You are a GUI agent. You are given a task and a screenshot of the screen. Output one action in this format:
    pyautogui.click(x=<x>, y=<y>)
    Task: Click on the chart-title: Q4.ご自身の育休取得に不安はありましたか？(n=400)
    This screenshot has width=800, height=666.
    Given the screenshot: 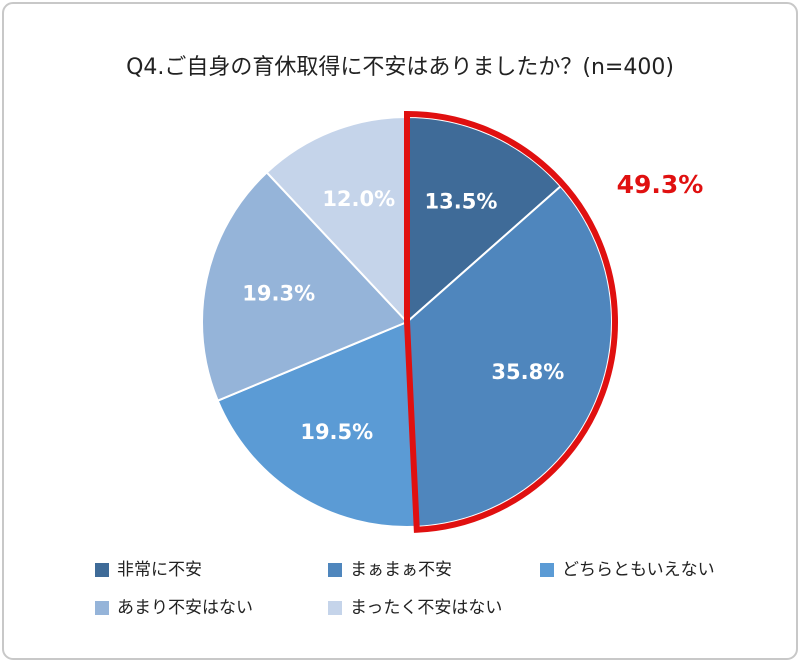 What is the action you would take?
    pyautogui.click(x=400, y=67)
    